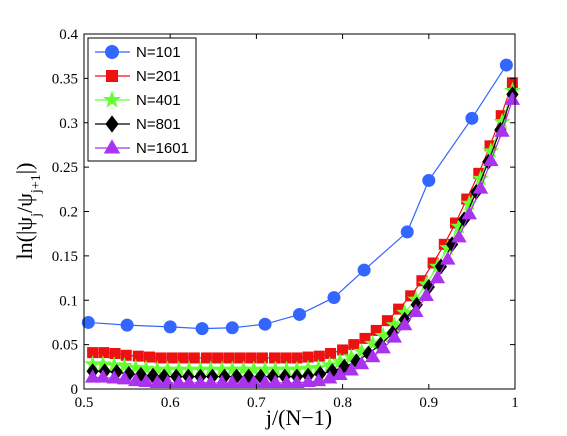  Describe the element at coordinates (256, 403) in the screenshot. I see `x-tick-label: 0.7` at that location.